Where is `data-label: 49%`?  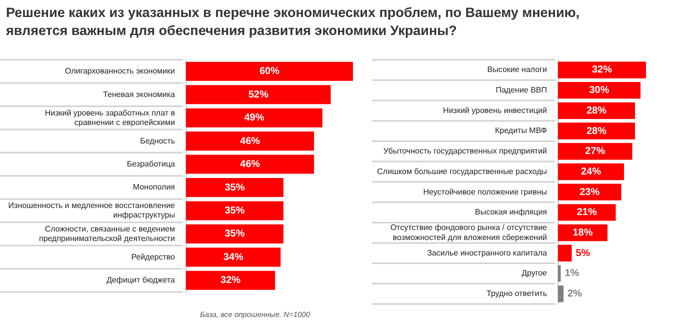 data-label: 49% is located at coordinates (254, 118).